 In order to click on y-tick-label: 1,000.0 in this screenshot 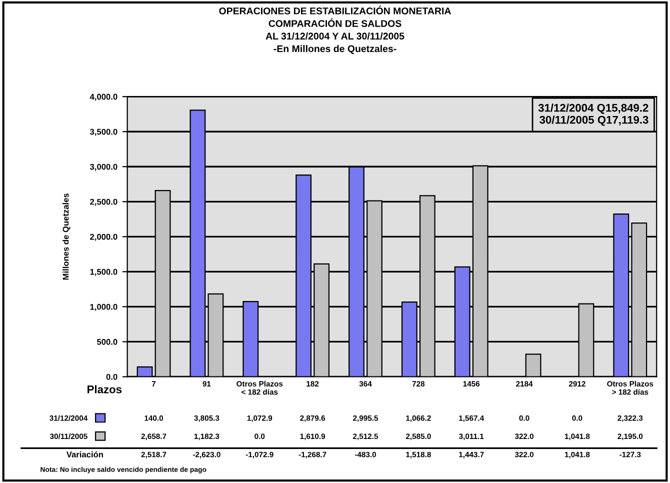, I will do `click(104, 308)`.